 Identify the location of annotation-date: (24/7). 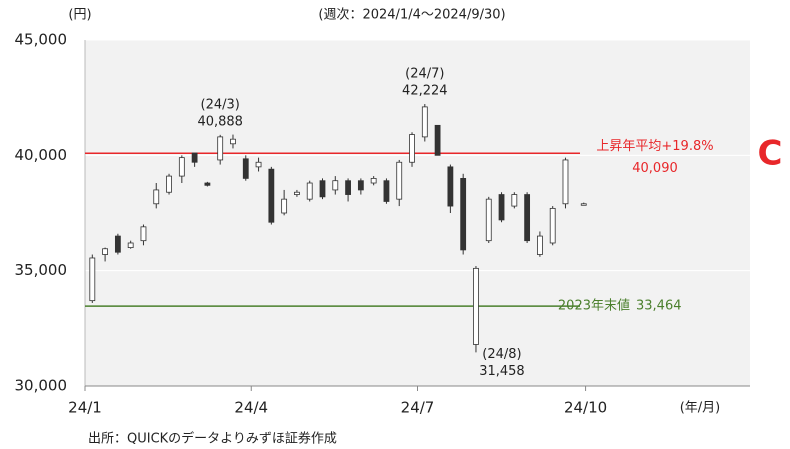
(424, 74).